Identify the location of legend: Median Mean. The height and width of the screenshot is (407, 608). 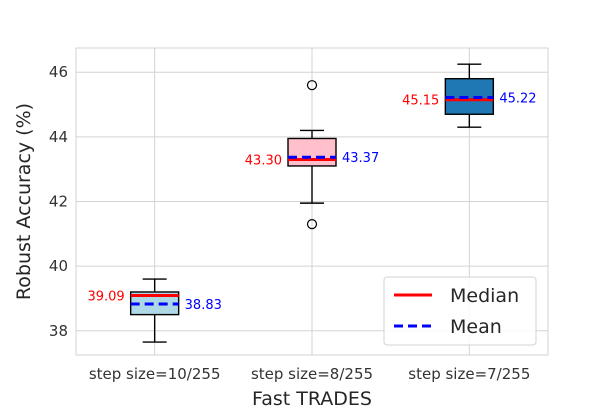
(460, 311).